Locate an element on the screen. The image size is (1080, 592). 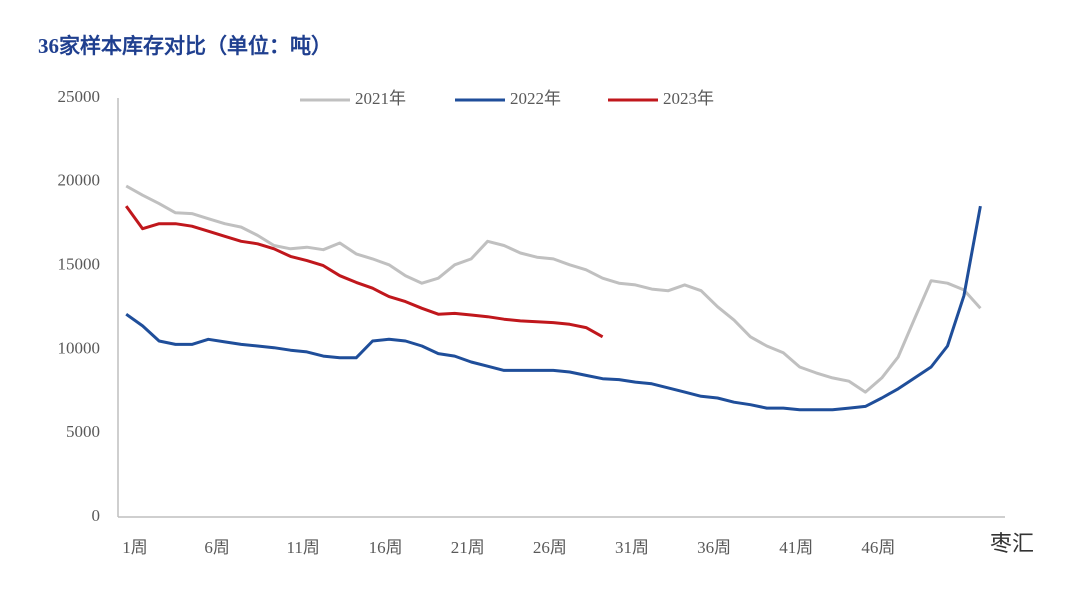
x-tick-label: 36周 is located at coordinates (714, 547).